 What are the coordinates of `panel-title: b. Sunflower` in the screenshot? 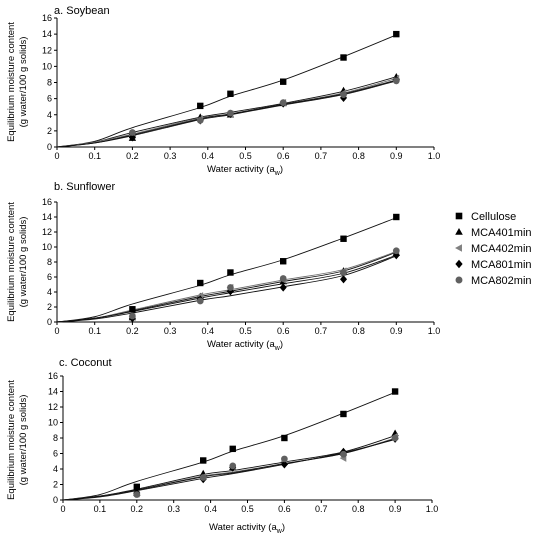 It's located at (84, 187).